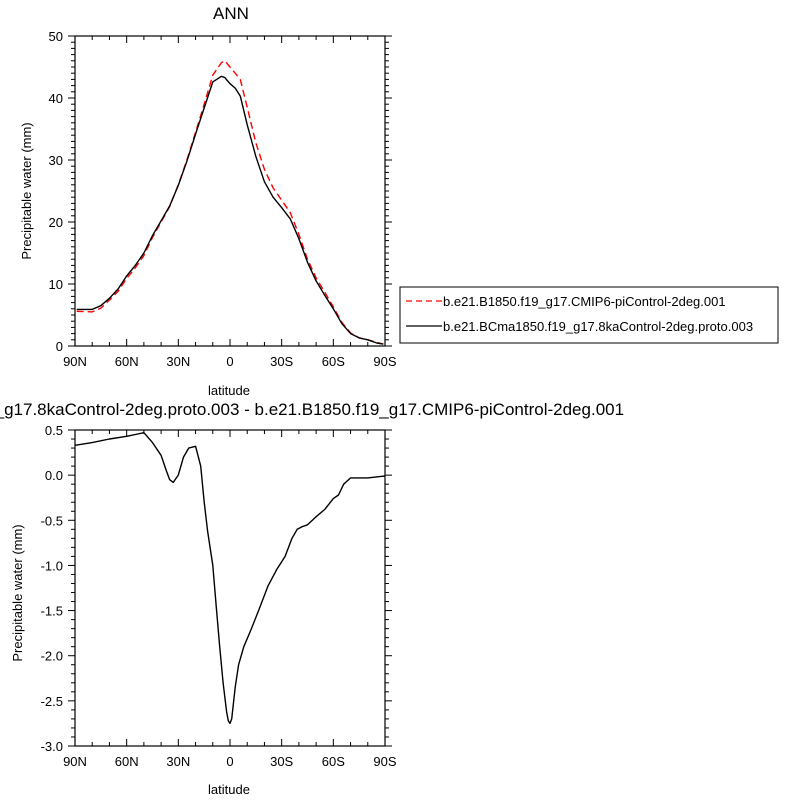 Image resolution: width=800 pixels, height=800 pixels. I want to click on bottom-x-tick-label: 90N, so click(75, 761).